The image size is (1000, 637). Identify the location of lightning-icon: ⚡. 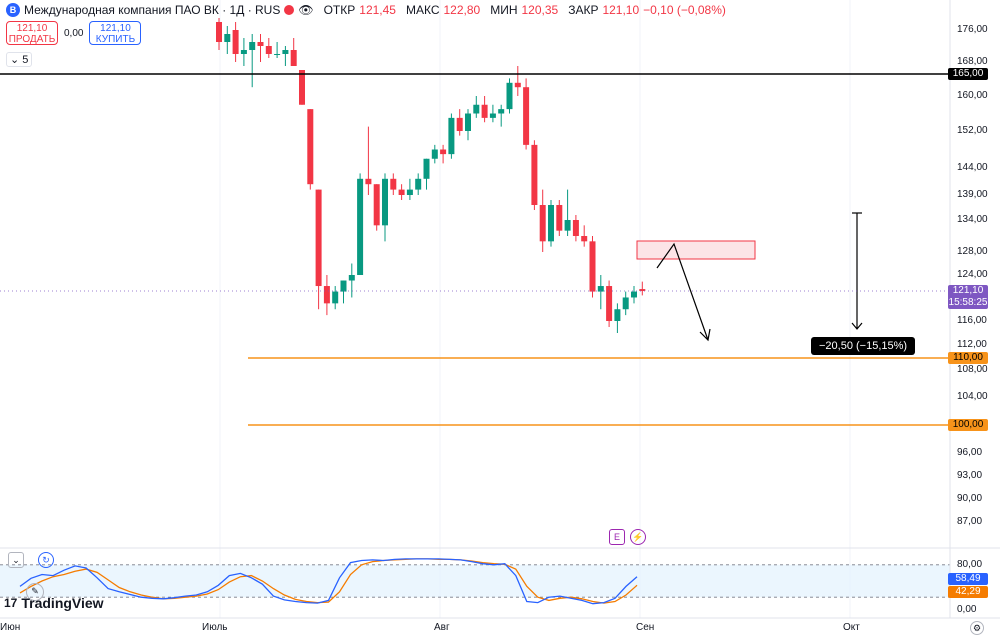
(638, 537).